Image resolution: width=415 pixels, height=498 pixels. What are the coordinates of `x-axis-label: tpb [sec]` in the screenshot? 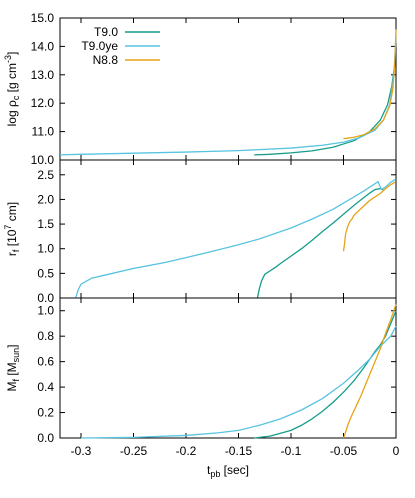 It's located at (228, 471).